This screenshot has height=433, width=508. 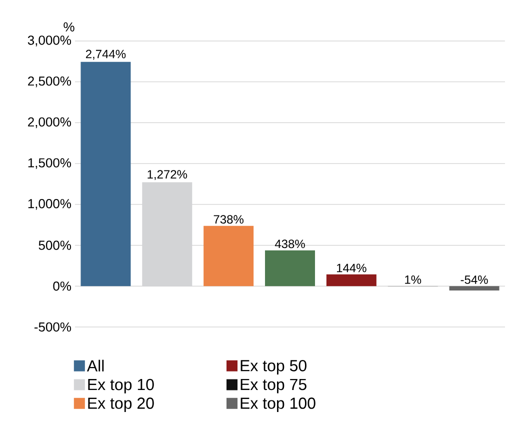 What do you see at coordinates (351, 268) in the screenshot?
I see `data-label: 144%` at bounding box center [351, 268].